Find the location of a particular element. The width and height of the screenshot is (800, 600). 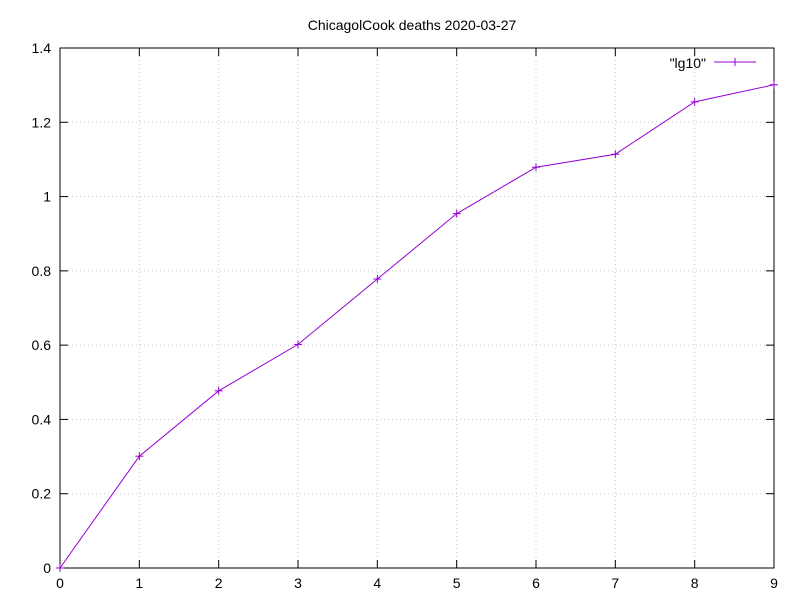

legend: "lg10" is located at coordinates (713, 63).